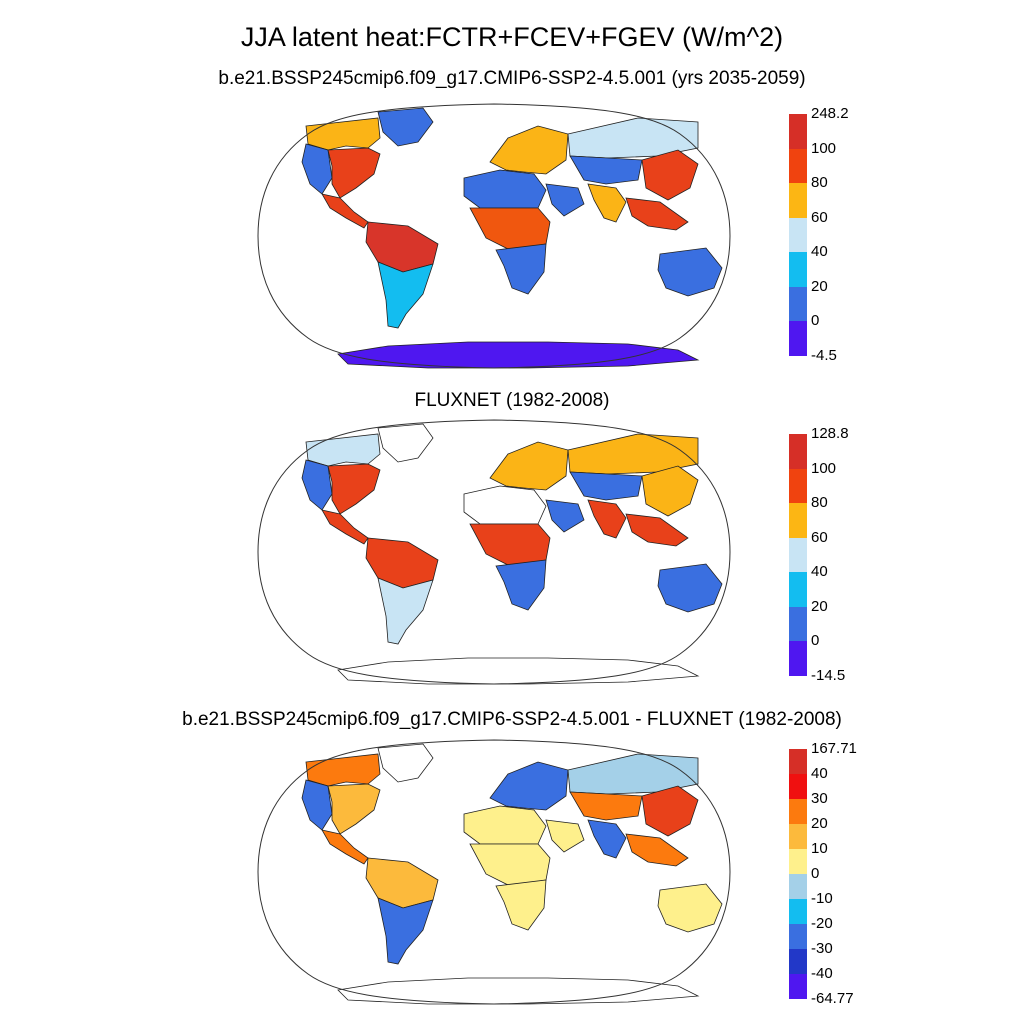 The width and height of the screenshot is (1024, 1024). I want to click on panel-1-colorbar: 248.2 100 80 60 40 20 0 -4.5, so click(827, 234).